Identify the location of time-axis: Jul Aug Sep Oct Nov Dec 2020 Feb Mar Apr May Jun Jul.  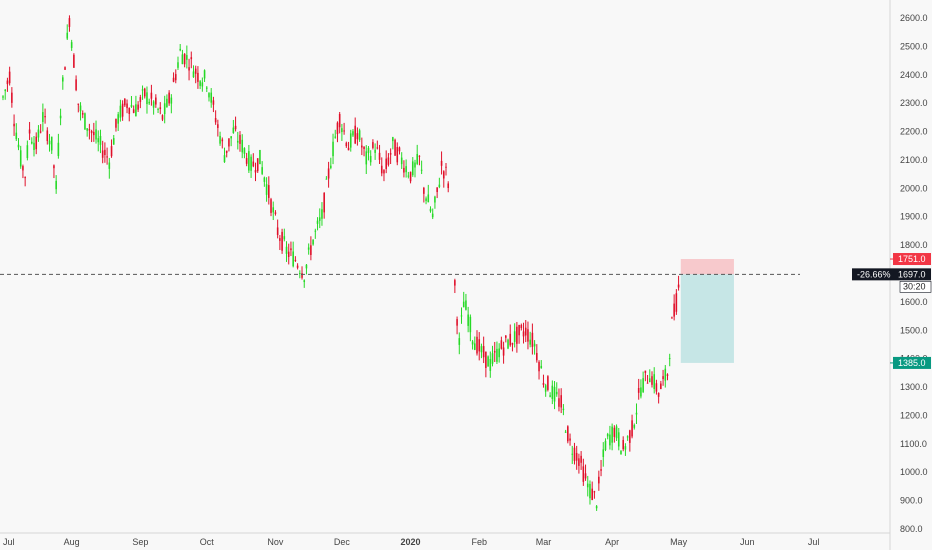
(411, 542).